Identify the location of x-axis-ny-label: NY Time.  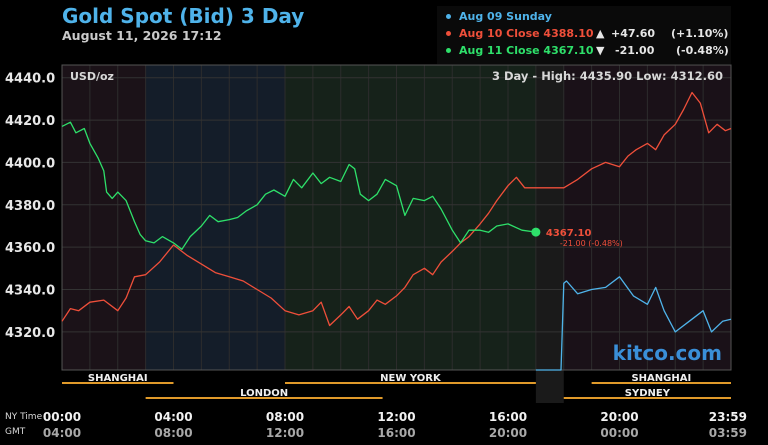
(24, 417).